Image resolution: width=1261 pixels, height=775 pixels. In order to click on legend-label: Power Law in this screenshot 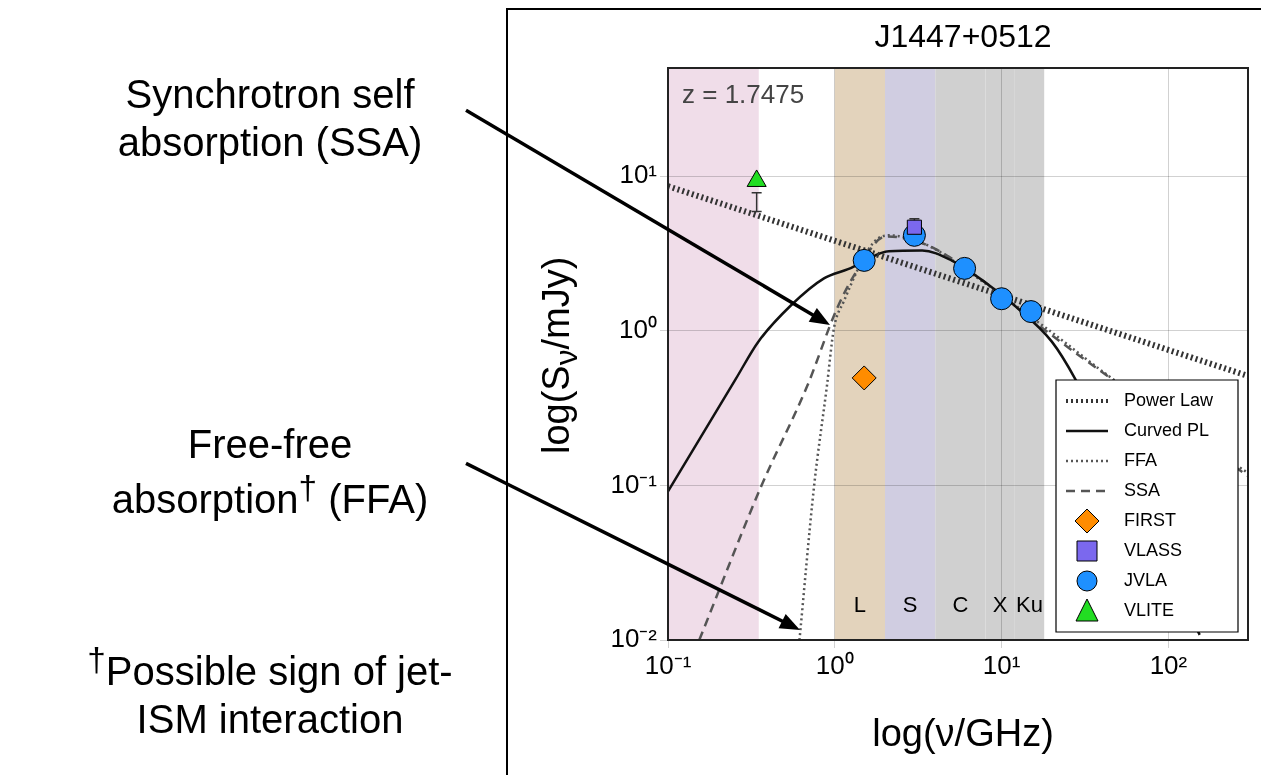, I will do `click(1169, 399)`.